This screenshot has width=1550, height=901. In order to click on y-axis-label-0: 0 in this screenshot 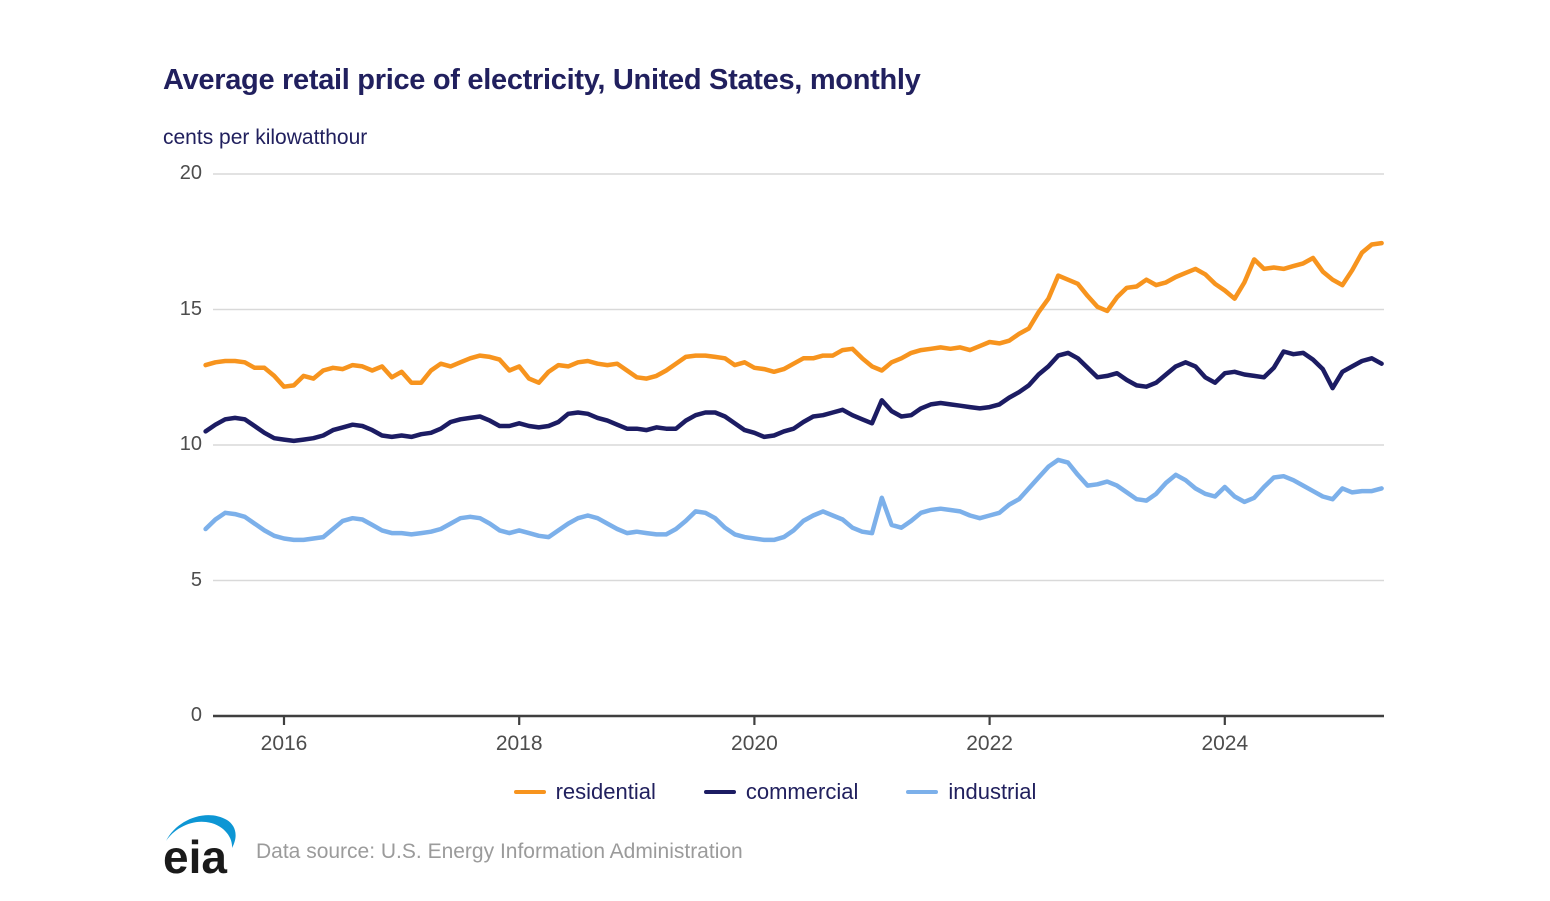, I will do `click(196, 715)`.